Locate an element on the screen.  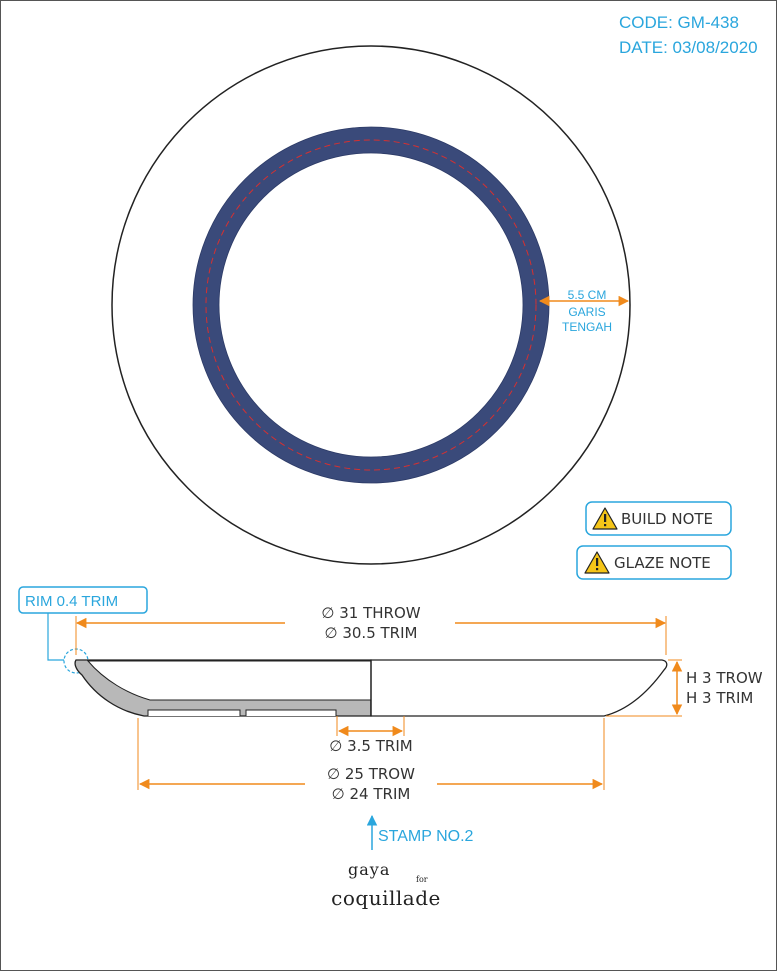
base-trim-label: ∅ 24 TRIM is located at coordinates (371, 794).